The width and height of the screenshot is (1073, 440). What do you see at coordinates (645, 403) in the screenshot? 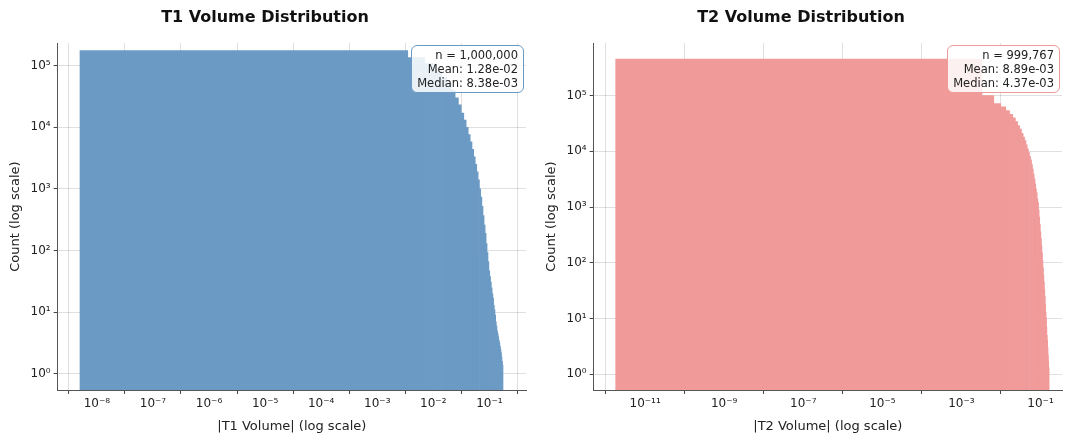
I see `x-tick-label: 10⁻¹¹` at bounding box center [645, 403].